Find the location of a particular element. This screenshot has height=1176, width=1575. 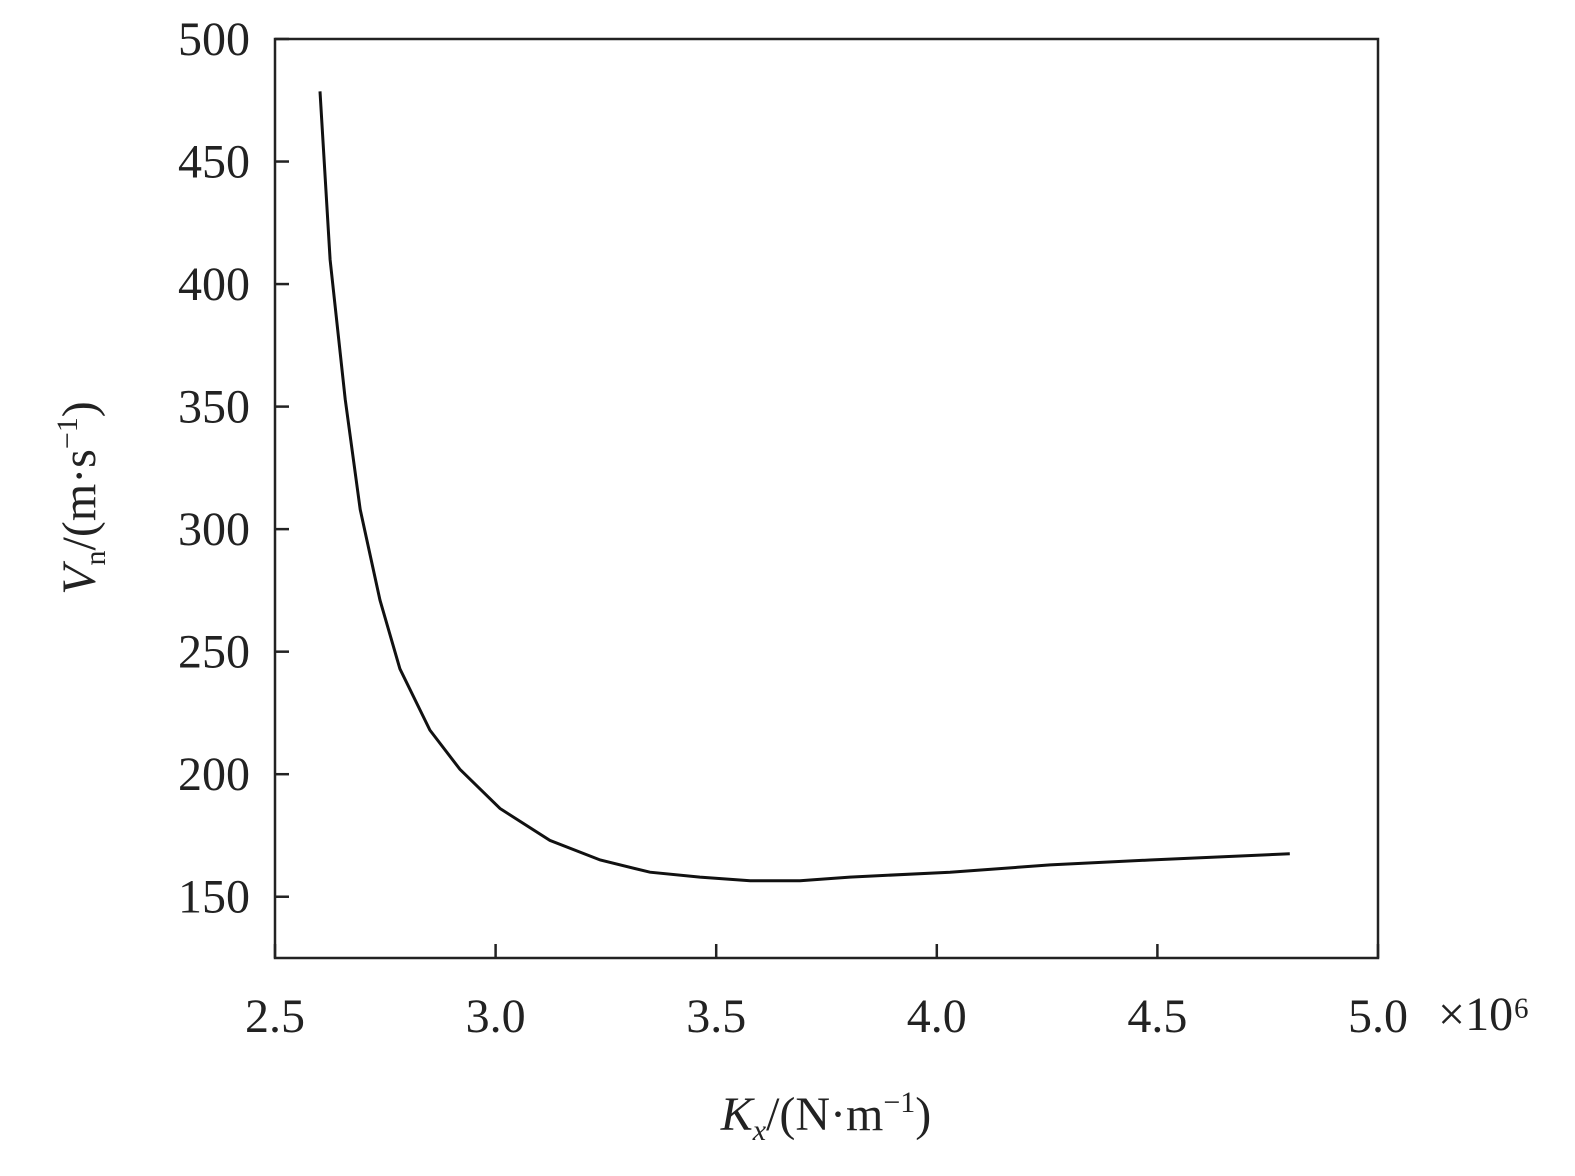

y-tick-label: 400 is located at coordinates (214, 284).